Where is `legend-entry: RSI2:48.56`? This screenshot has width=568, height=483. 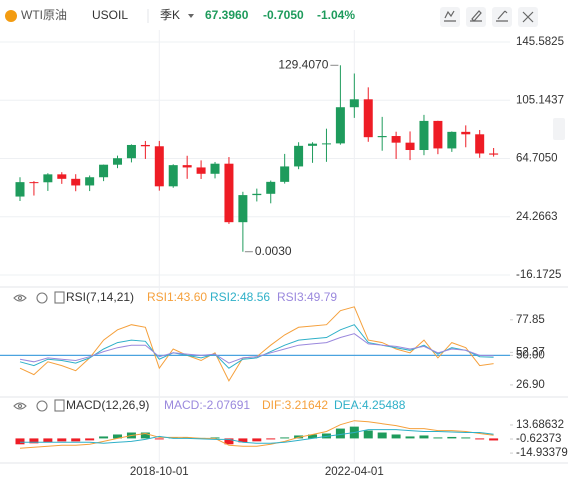 legend-entry: RSI2:48.56 is located at coordinates (240, 297).